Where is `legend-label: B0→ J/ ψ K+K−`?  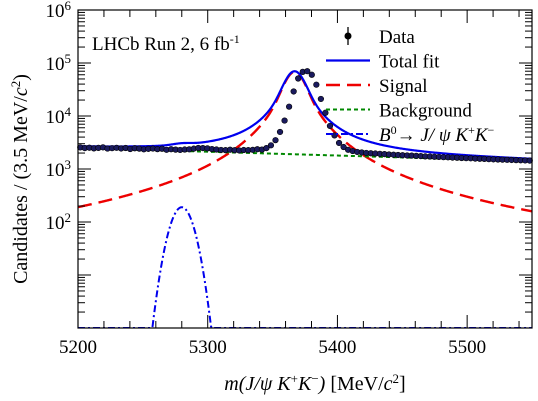 legend-label: B0→ J/ ψ K+K− is located at coordinates (437, 134).